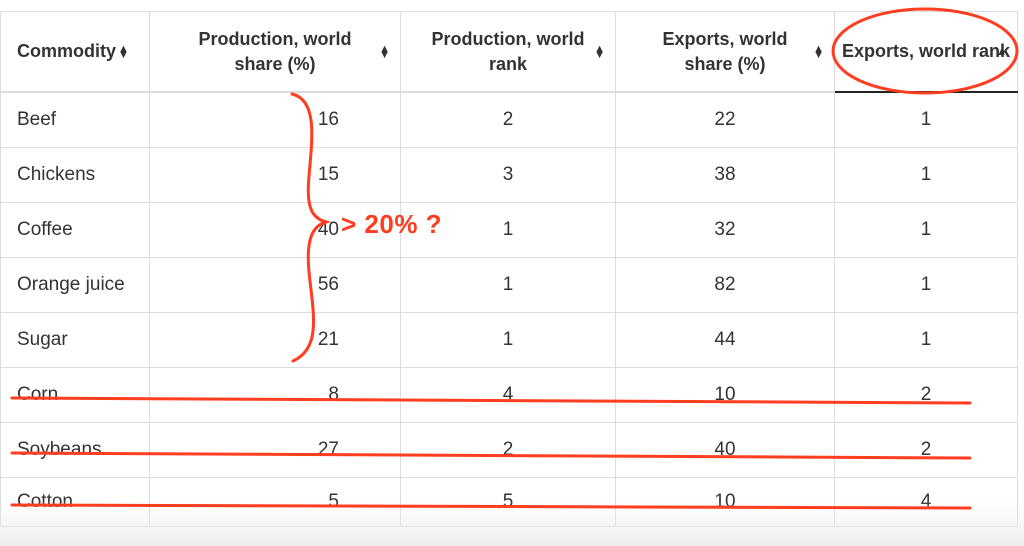 The height and width of the screenshot is (546, 1024). I want to click on column-header-exports-rank: Exports, world rank ▲, so click(926, 52).